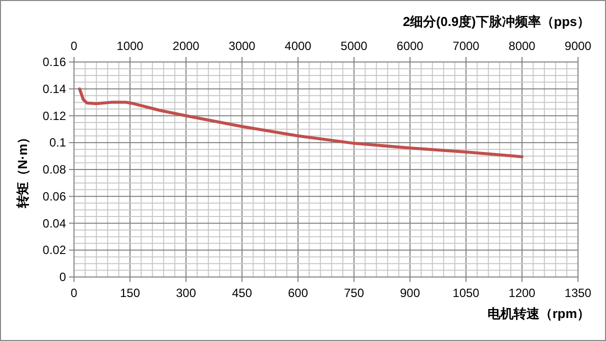  I want to click on x2-tick-label: 3000, so click(242, 46).